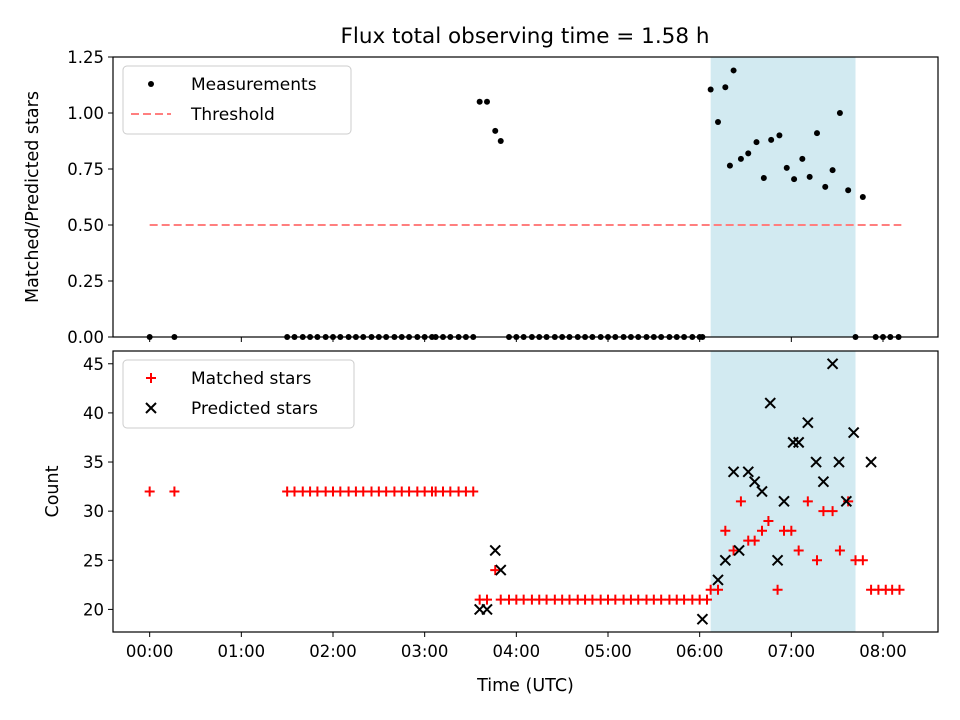 The image size is (960, 720). What do you see at coordinates (93, 560) in the screenshot?
I see `y-tick-label: 25` at bounding box center [93, 560].